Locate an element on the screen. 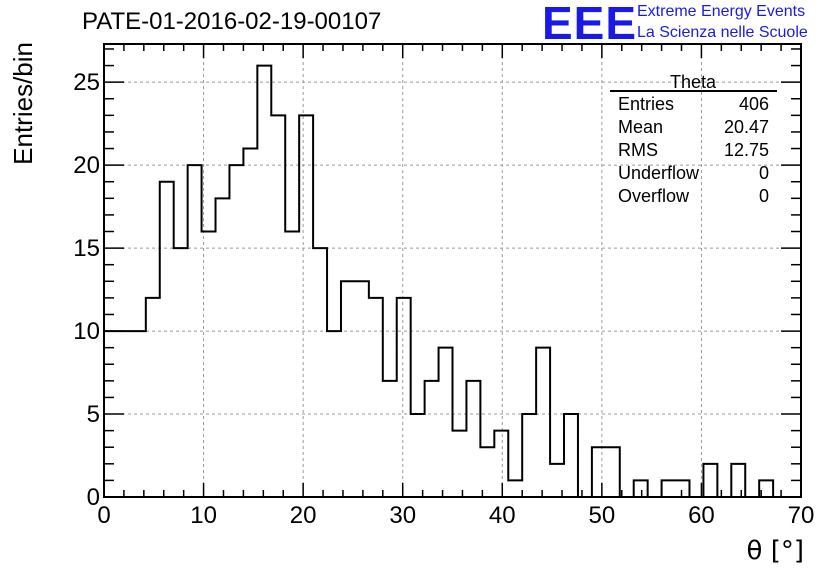 The width and height of the screenshot is (836, 572). y-axis-label: Entries/bin is located at coordinates (23, 103).